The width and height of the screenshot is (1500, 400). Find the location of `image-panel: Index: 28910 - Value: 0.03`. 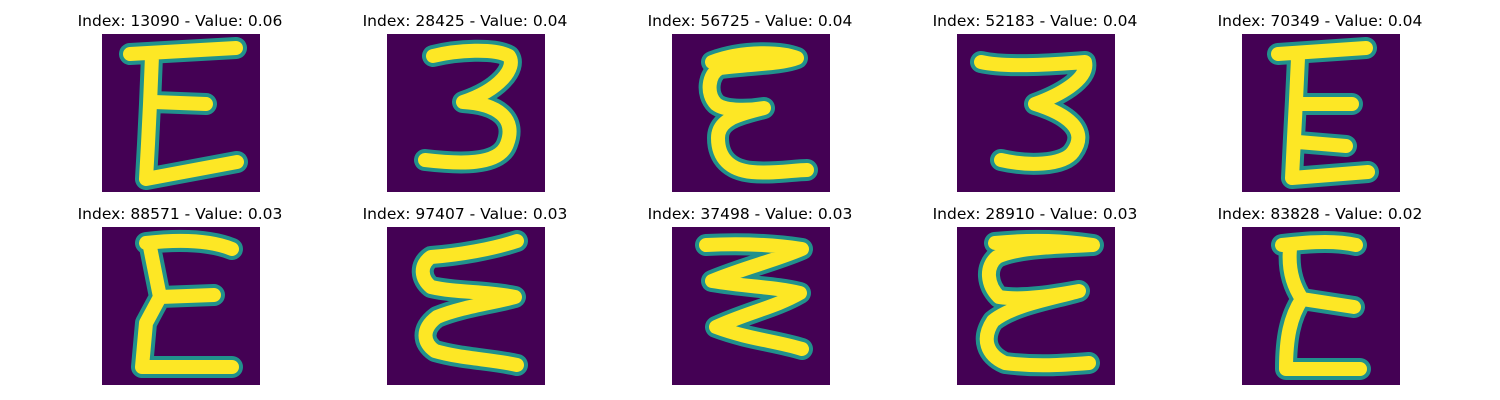

image-panel: Index: 28910 - Value: 0.03 is located at coordinates (1035, 299).